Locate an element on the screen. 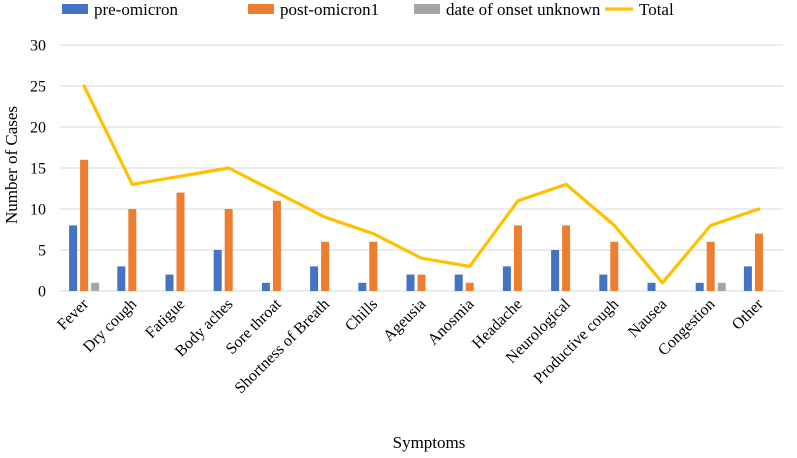 The height and width of the screenshot is (458, 797). bar-pre-omicron-headache is located at coordinates (506, 278).